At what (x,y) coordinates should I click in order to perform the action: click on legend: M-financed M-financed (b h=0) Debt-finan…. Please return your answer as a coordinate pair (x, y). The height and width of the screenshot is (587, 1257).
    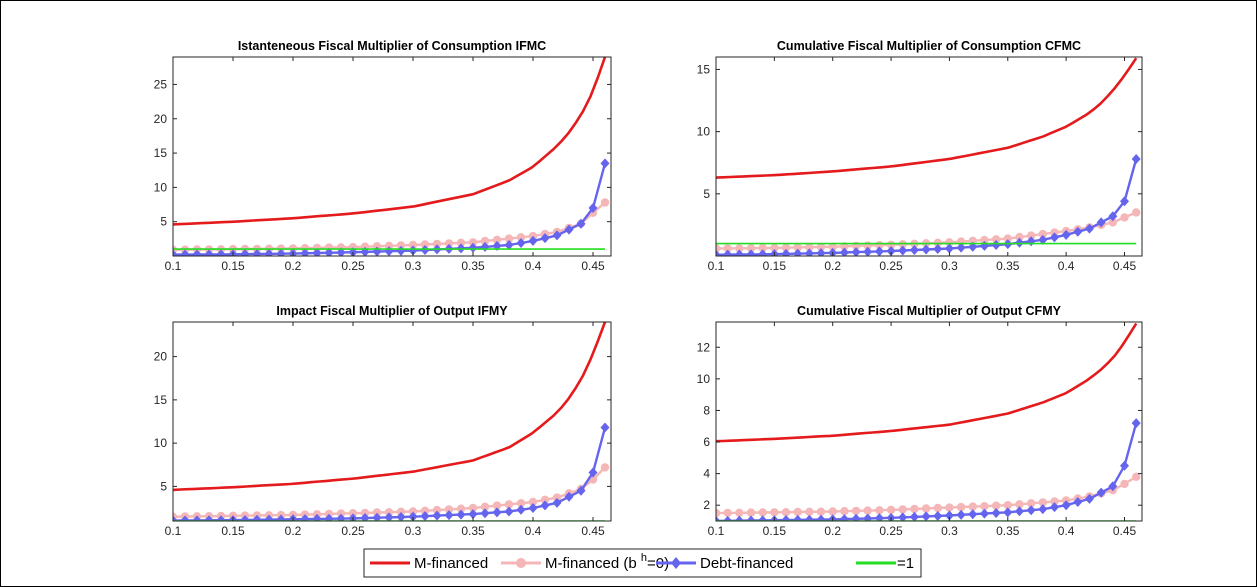
    Looking at the image, I should click on (642, 563).